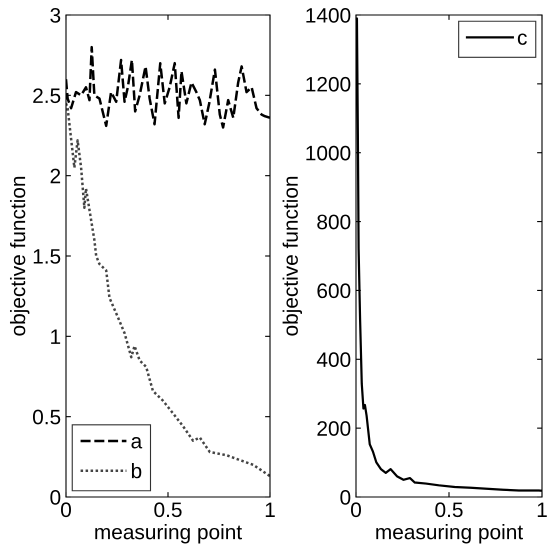 The image size is (558, 556). I want to click on y-tick-label: 2, so click(55, 176).